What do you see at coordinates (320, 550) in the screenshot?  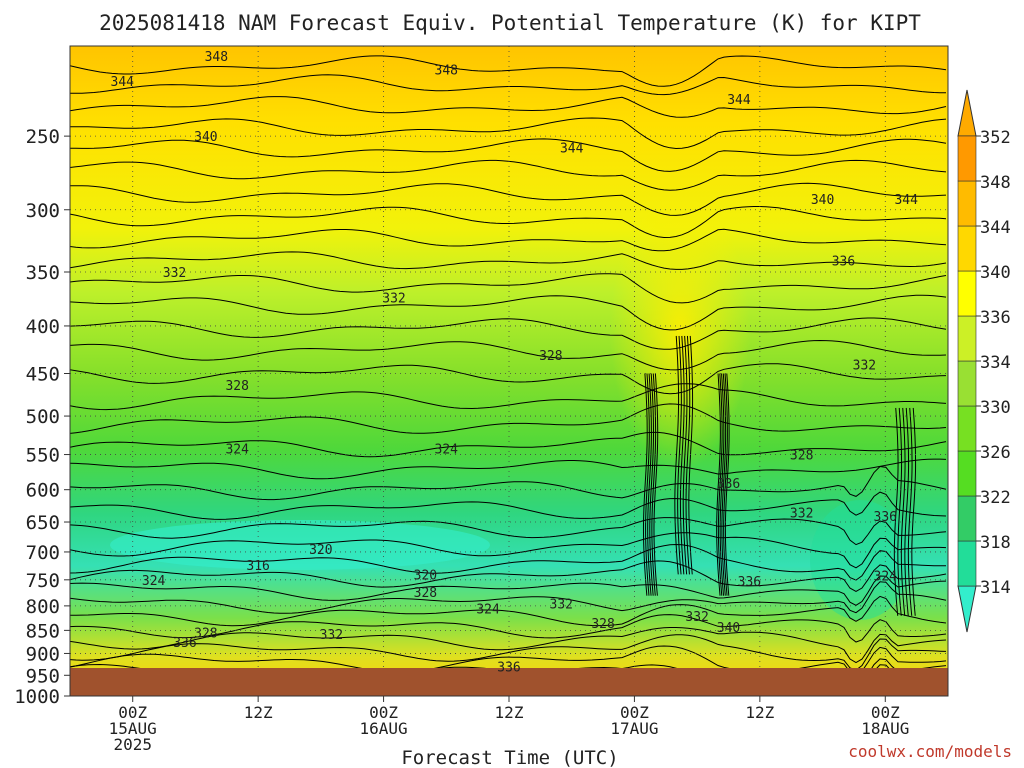 I see `svg-text: 320` at bounding box center [320, 550].